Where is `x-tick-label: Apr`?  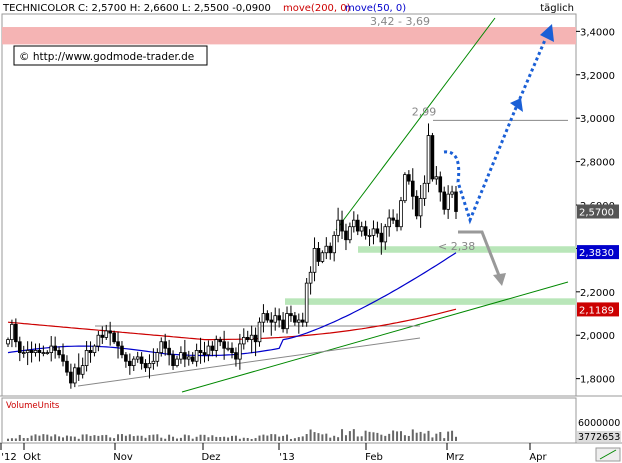 x-tick-label: Apr is located at coordinates (538, 457).